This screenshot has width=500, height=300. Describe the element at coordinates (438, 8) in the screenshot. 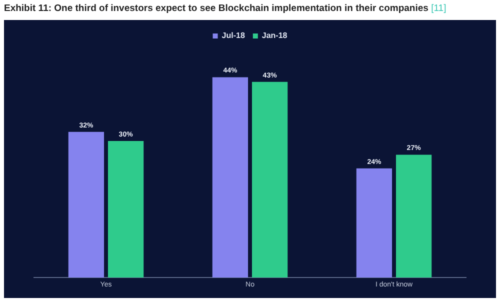

I see `chart-subtitle: [11]` at that location.